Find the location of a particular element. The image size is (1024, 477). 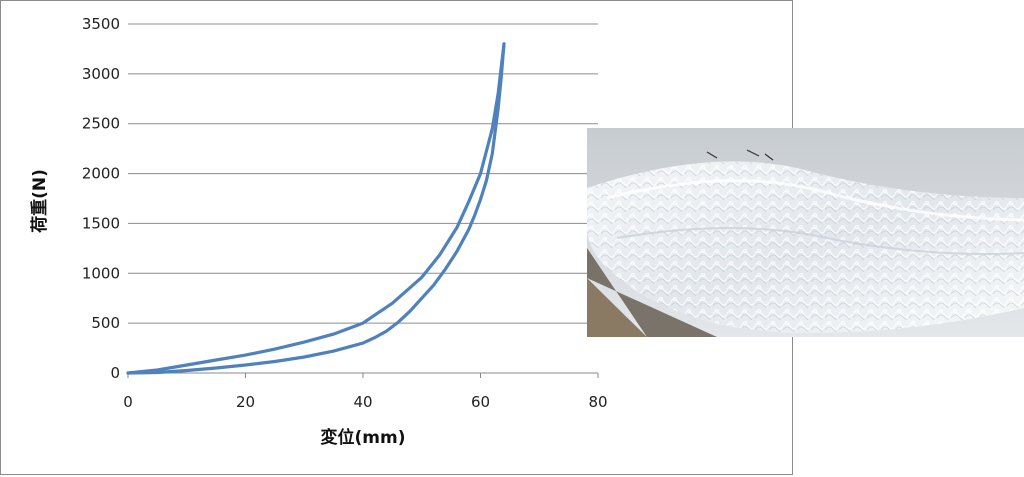

y-tick-label: 0 is located at coordinates (115, 373).